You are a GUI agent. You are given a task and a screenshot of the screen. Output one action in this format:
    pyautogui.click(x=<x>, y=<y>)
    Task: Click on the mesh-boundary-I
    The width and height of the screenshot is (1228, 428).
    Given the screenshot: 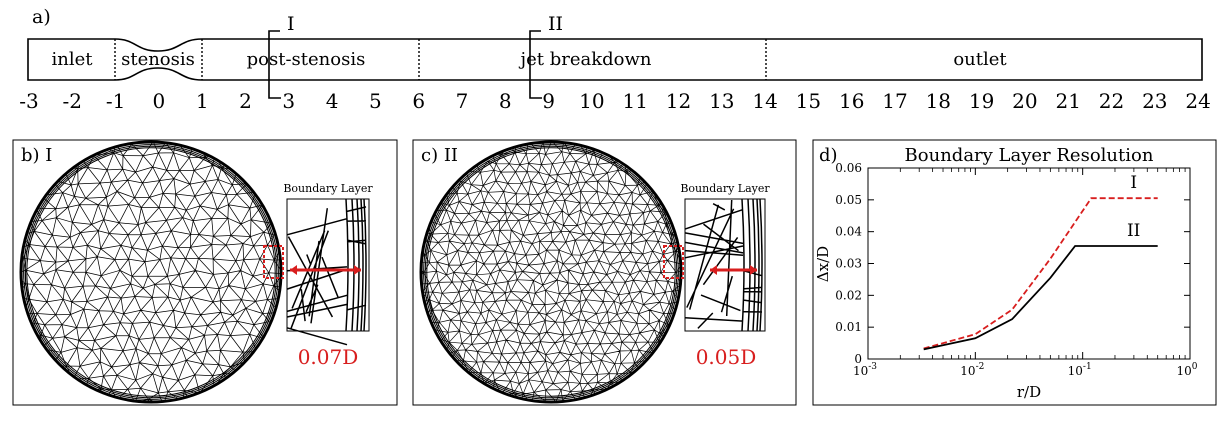 What is the action you would take?
    pyautogui.click(x=151, y=272)
    